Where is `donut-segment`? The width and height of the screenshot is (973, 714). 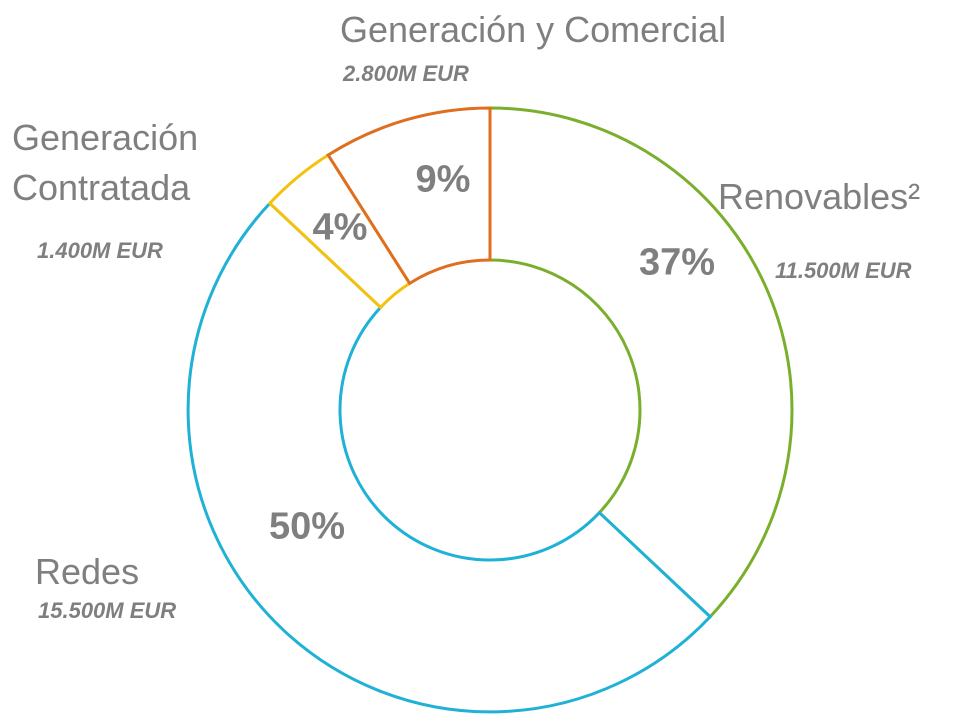 donut-segment is located at coordinates (409, 196).